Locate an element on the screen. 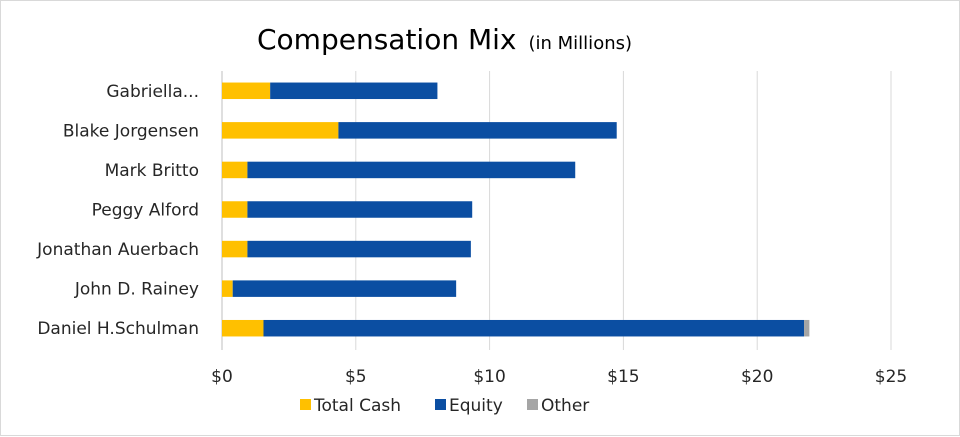 The height and width of the screenshot is (437, 960). x-tick-label: $10 is located at coordinates (489, 377).